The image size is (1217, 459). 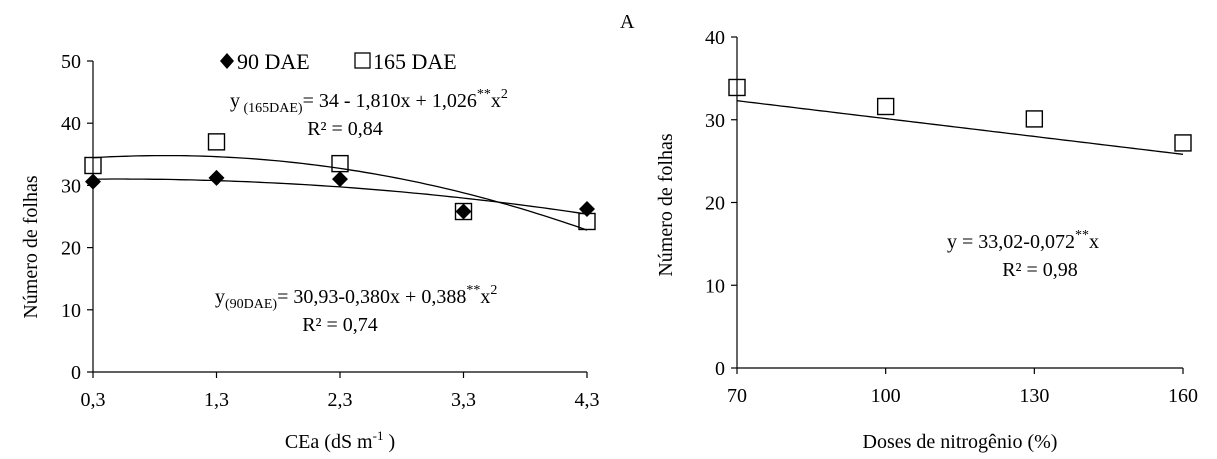 I want to click on legend-square-marker, so click(x=362, y=60).